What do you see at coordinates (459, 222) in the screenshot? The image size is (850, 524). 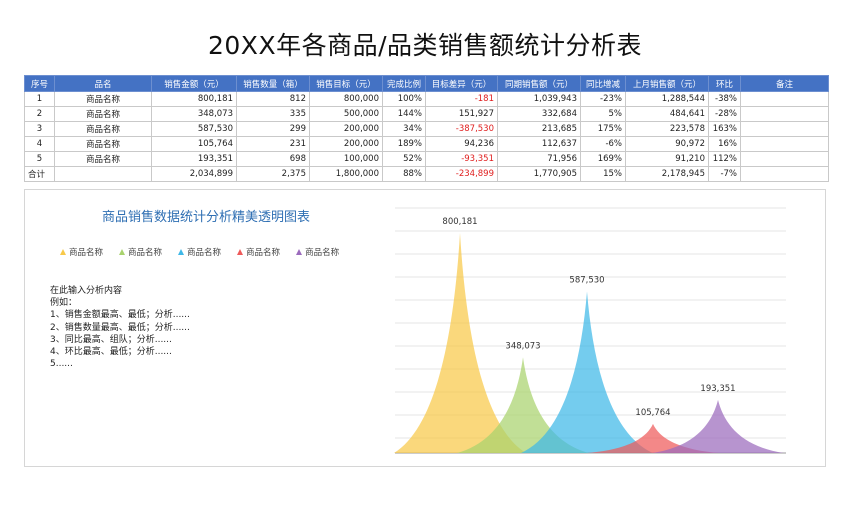 I see `data-label: 800,181` at bounding box center [459, 222].